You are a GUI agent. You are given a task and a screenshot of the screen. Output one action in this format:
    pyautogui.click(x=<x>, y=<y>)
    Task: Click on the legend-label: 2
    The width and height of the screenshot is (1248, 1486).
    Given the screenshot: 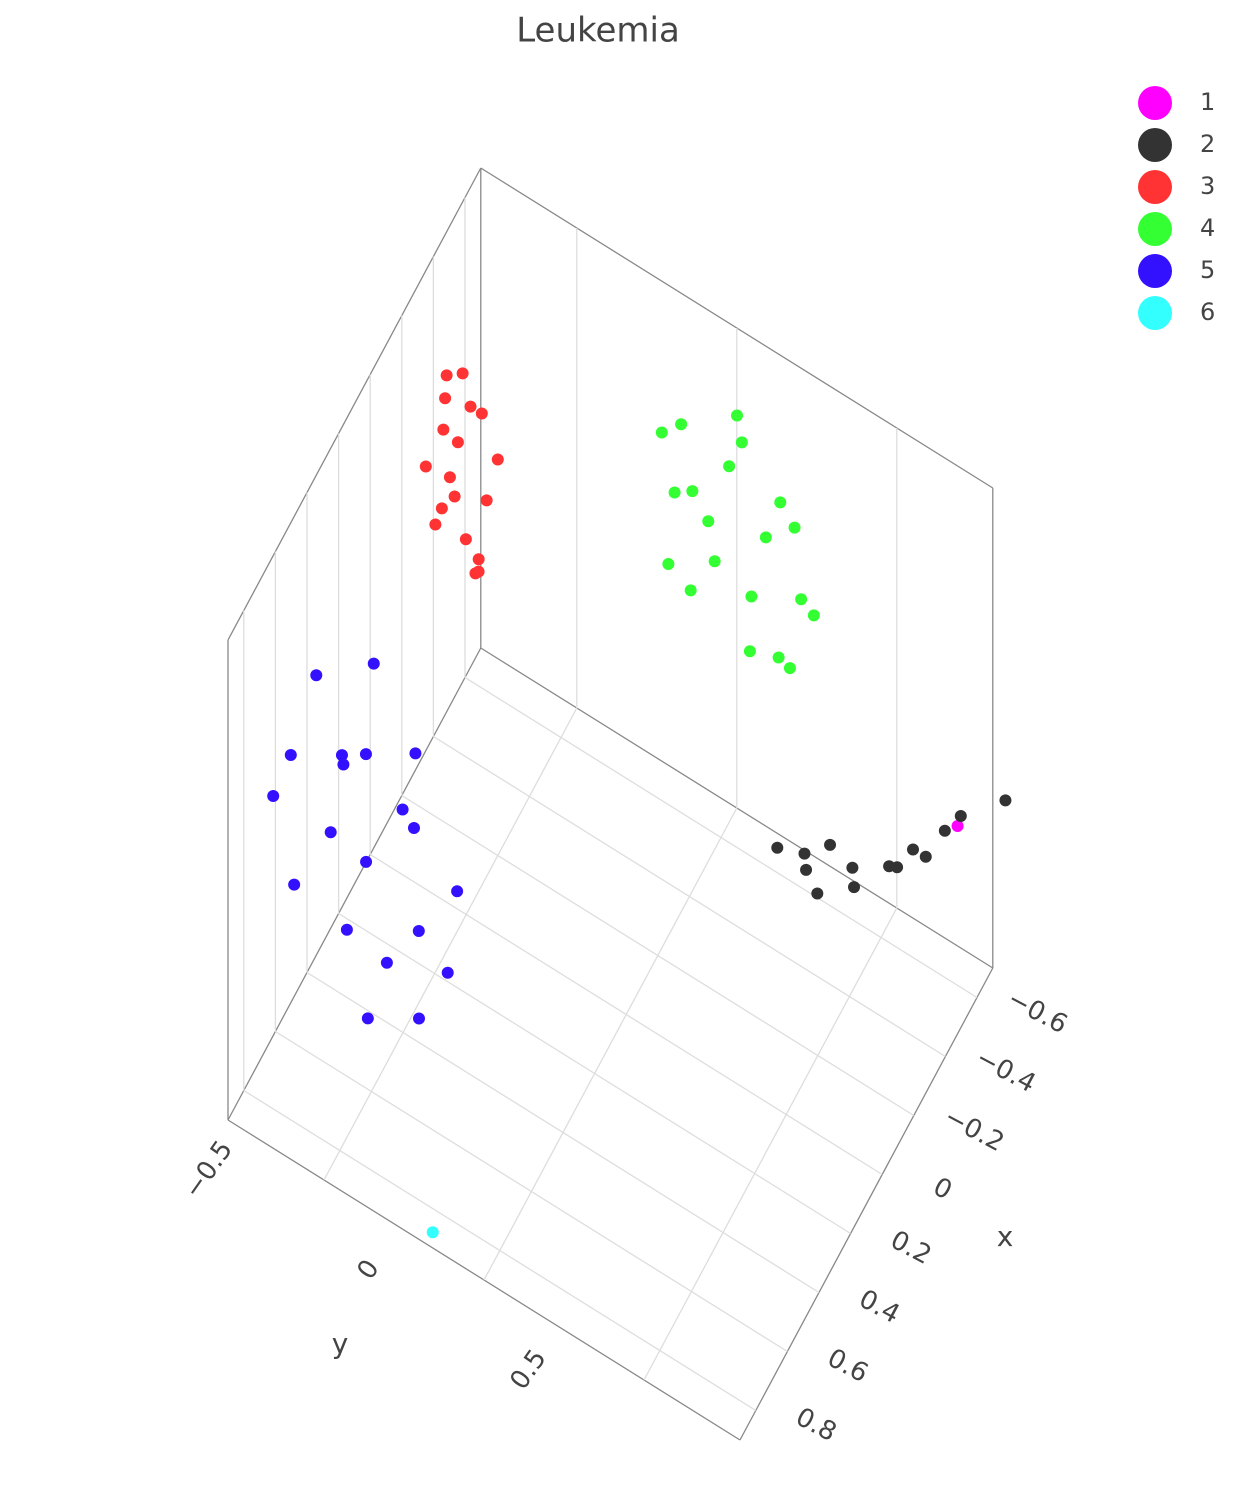 What is the action you would take?
    pyautogui.click(x=1207, y=144)
    